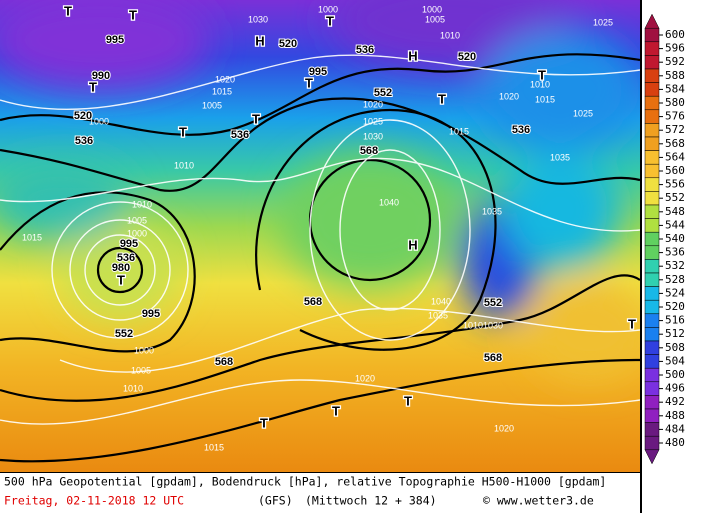 The width and height of the screenshot is (704, 517). I want to click on colorbar-label: 484, so click(675, 428).